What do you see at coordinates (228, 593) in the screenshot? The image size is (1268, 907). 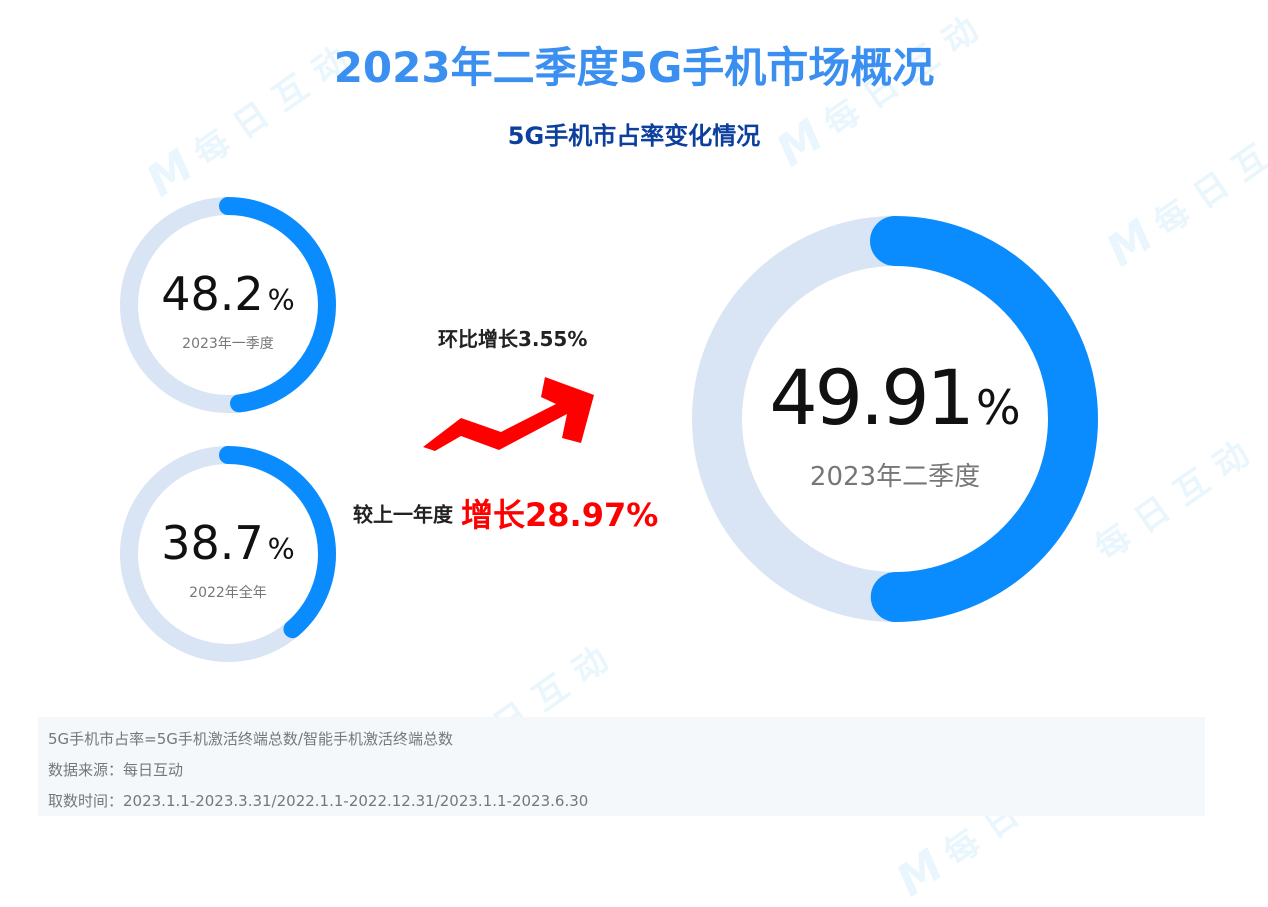 I see `ring-label: 2022年全年` at bounding box center [228, 593].